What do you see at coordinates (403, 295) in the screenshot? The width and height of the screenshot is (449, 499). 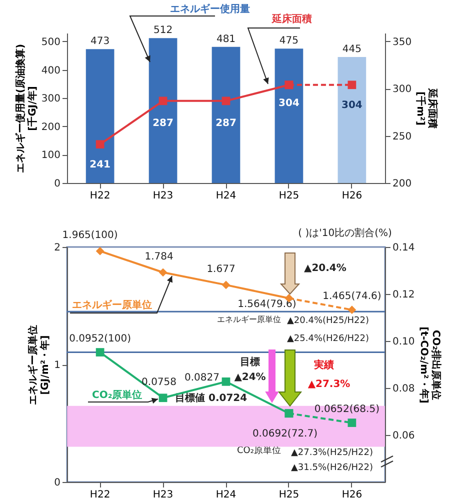 I see `y2-tick-label: 0.12` at bounding box center [403, 295].